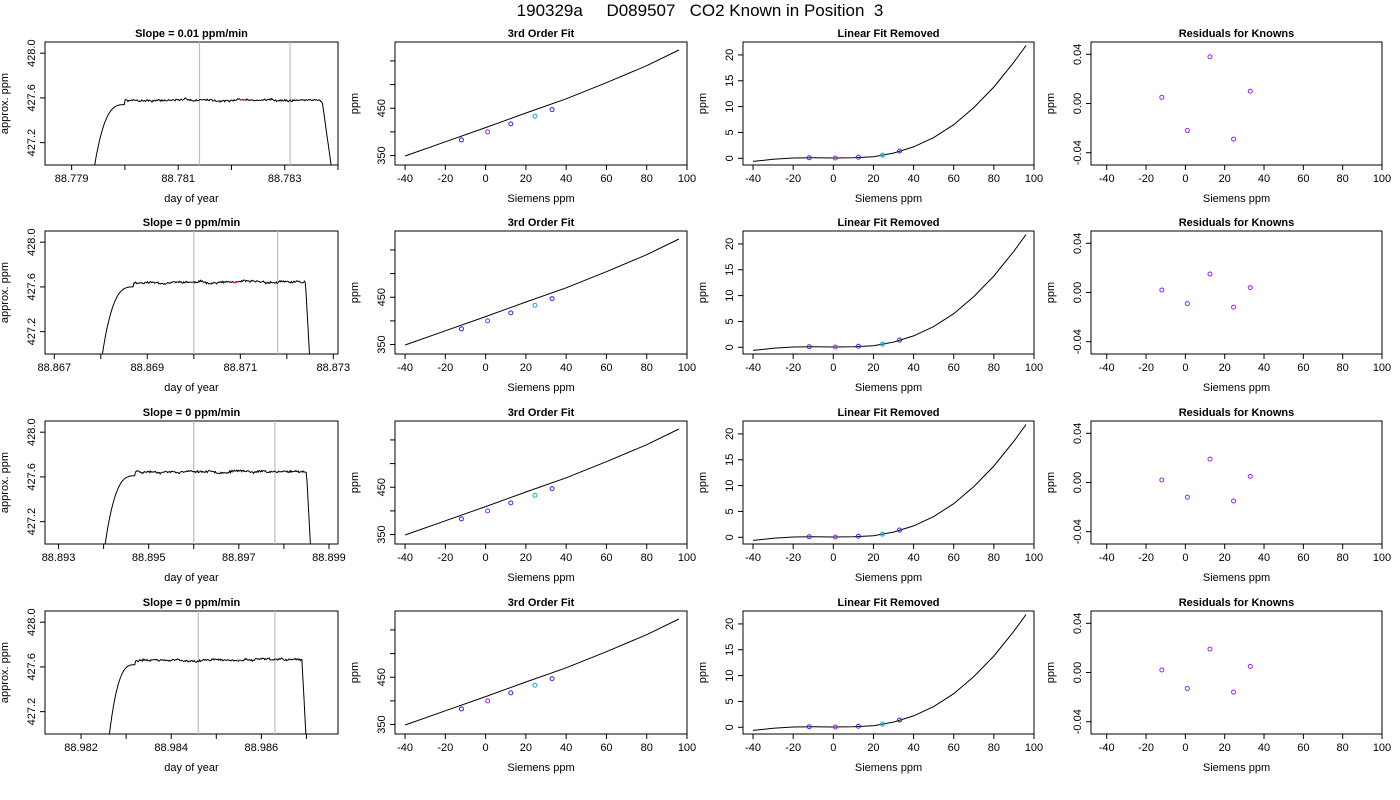 The height and width of the screenshot is (800, 1400). Describe the element at coordinates (171, 748) in the screenshot. I see `x-tick-label: 88.984` at that location.